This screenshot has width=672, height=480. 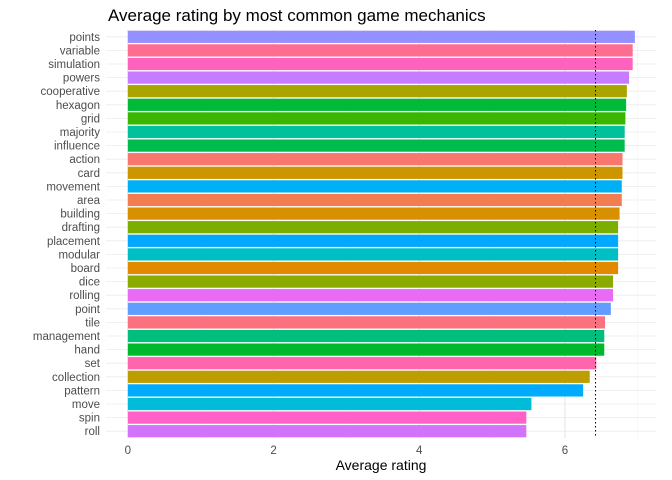 What do you see at coordinates (93, 364) in the screenshot?
I see `y-label-set: set` at bounding box center [93, 364].